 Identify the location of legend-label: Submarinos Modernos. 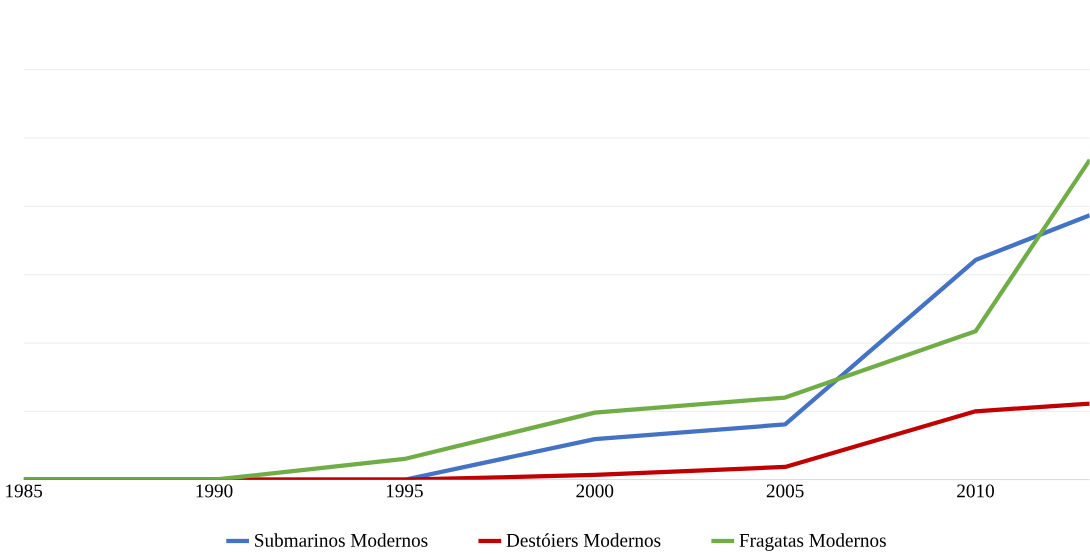
(341, 540).